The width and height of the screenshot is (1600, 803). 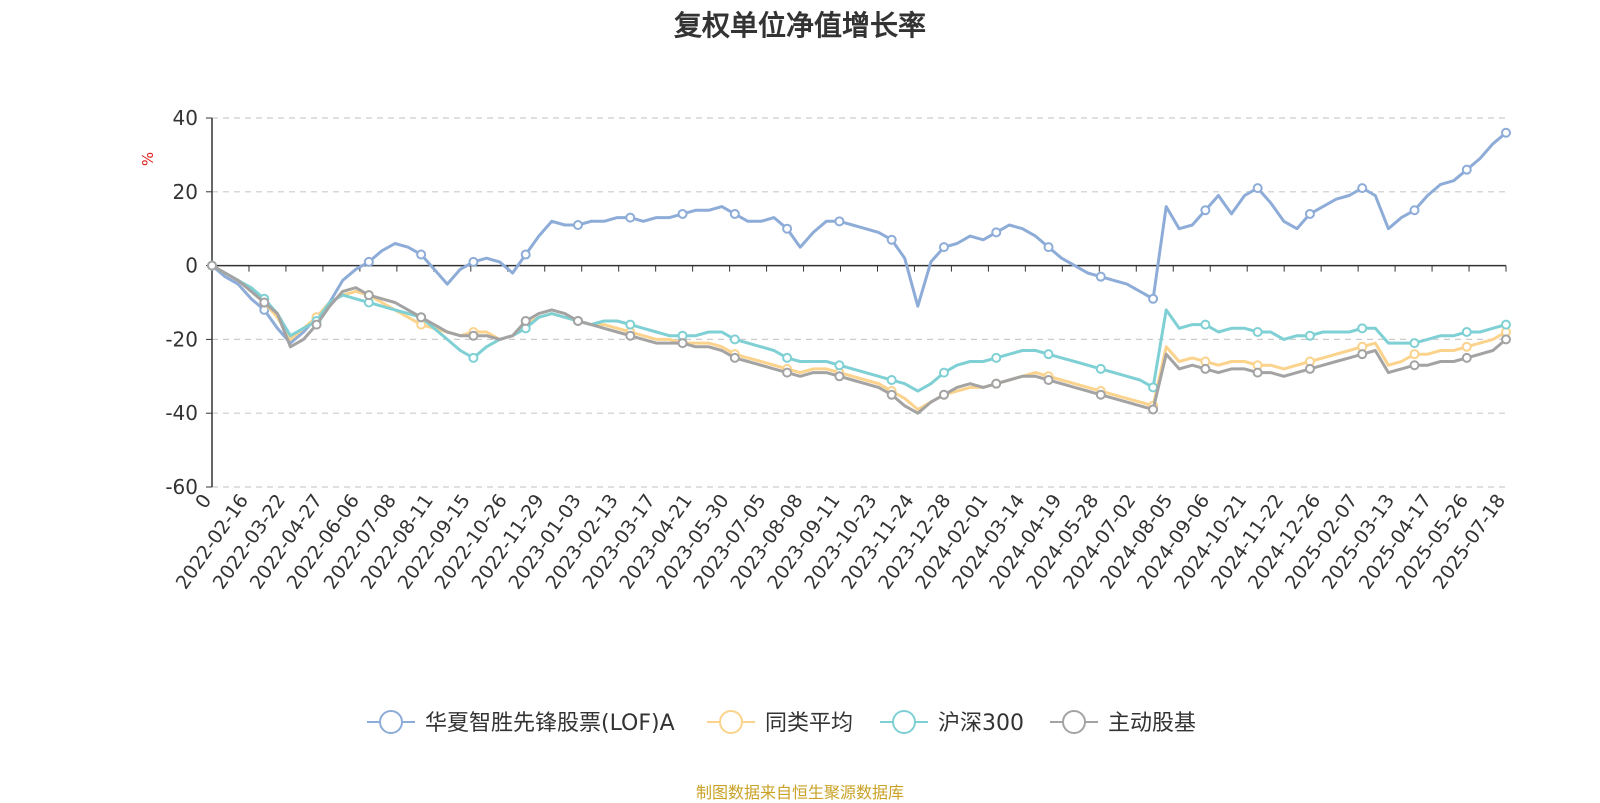 What do you see at coordinates (203, 501) in the screenshot?
I see `x-tick-label: 0` at bounding box center [203, 501].